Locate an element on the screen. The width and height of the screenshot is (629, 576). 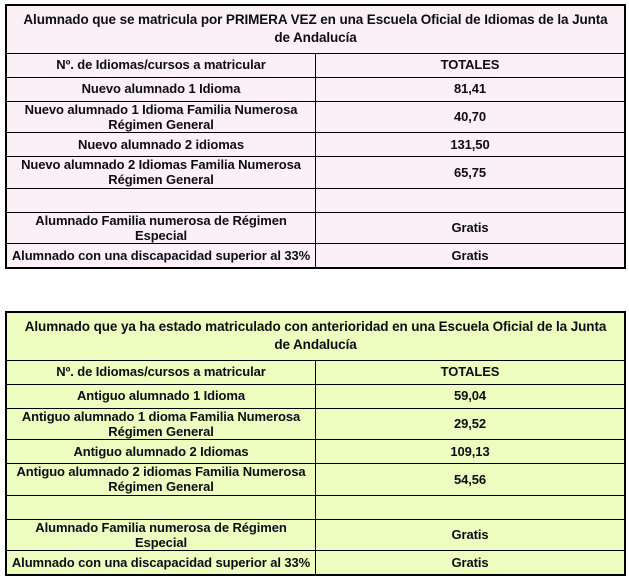
table-row: Antiguo alumnado 1 Idioma 59,04 is located at coordinates (315, 396).